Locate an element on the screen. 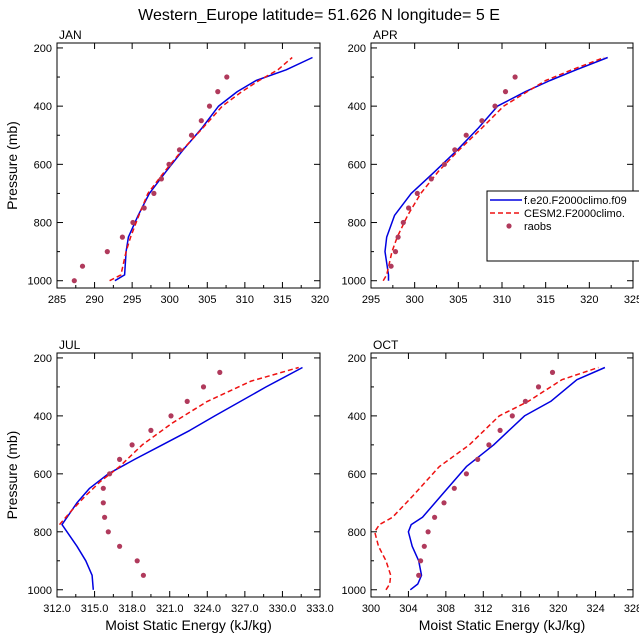  x-tick-label: 290 is located at coordinates (94, 300).